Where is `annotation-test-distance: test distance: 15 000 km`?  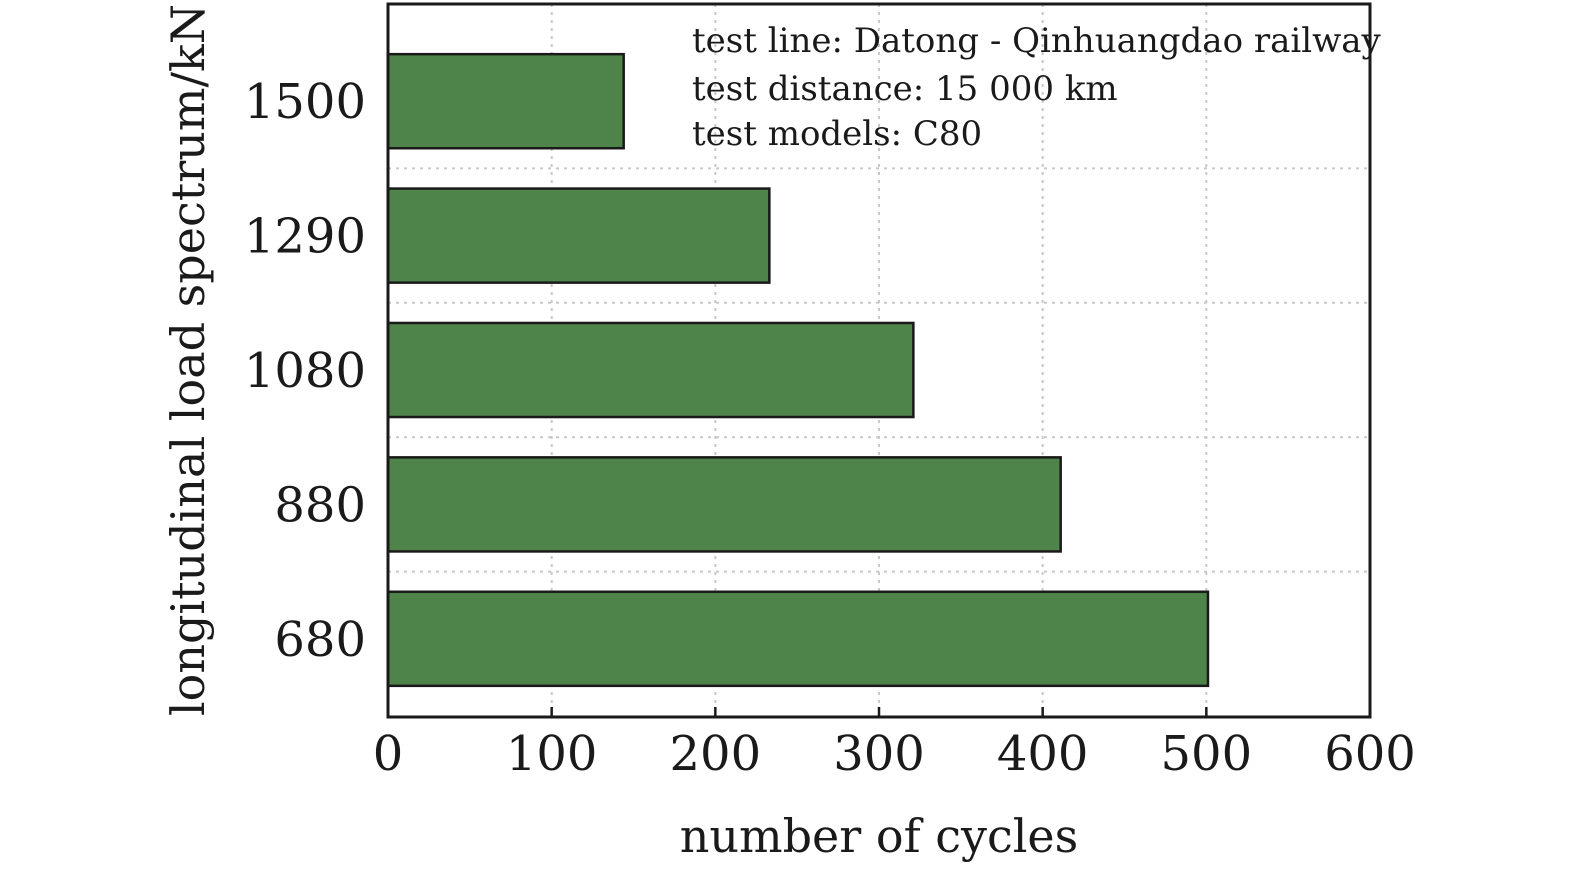 annotation-test-distance: test distance: 15 000 km is located at coordinates (905, 89).